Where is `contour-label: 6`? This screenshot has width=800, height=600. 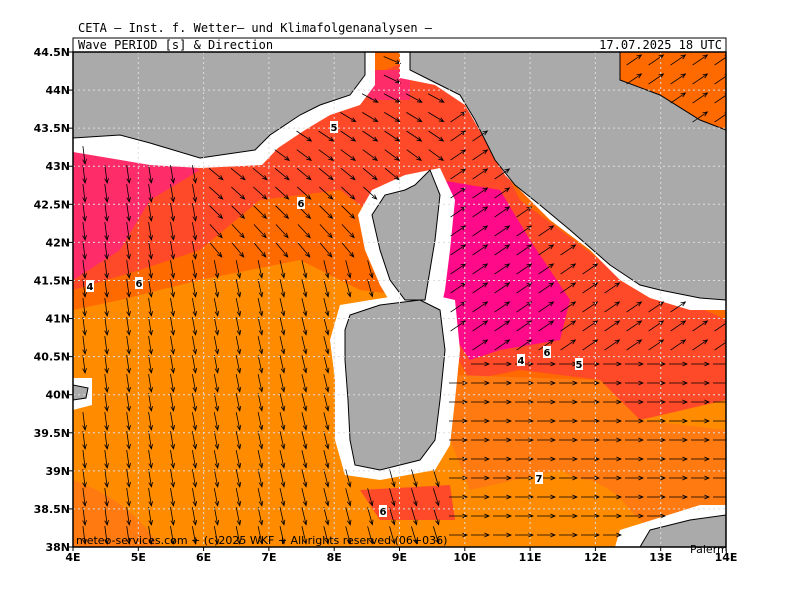
contour-label: 6 is located at coordinates (547, 353).